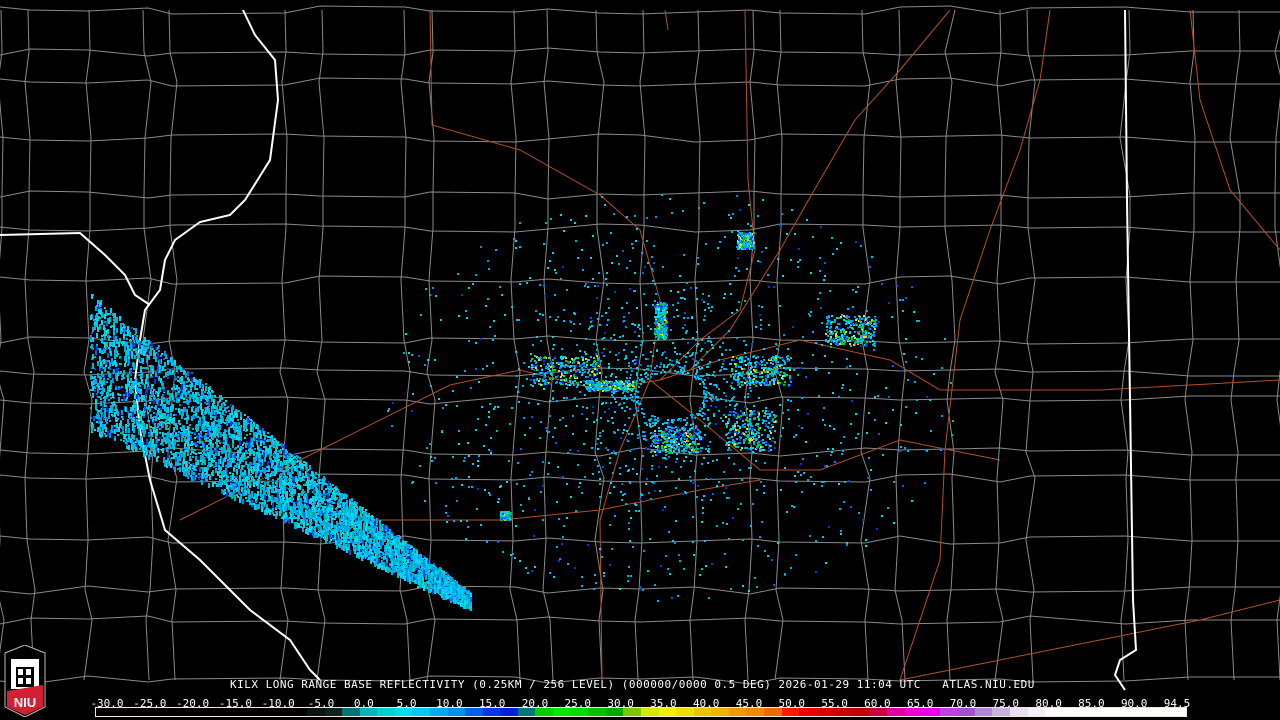 This screenshot has width=1280, height=720. I want to click on state-border-illinois-west, so click(227, 345).